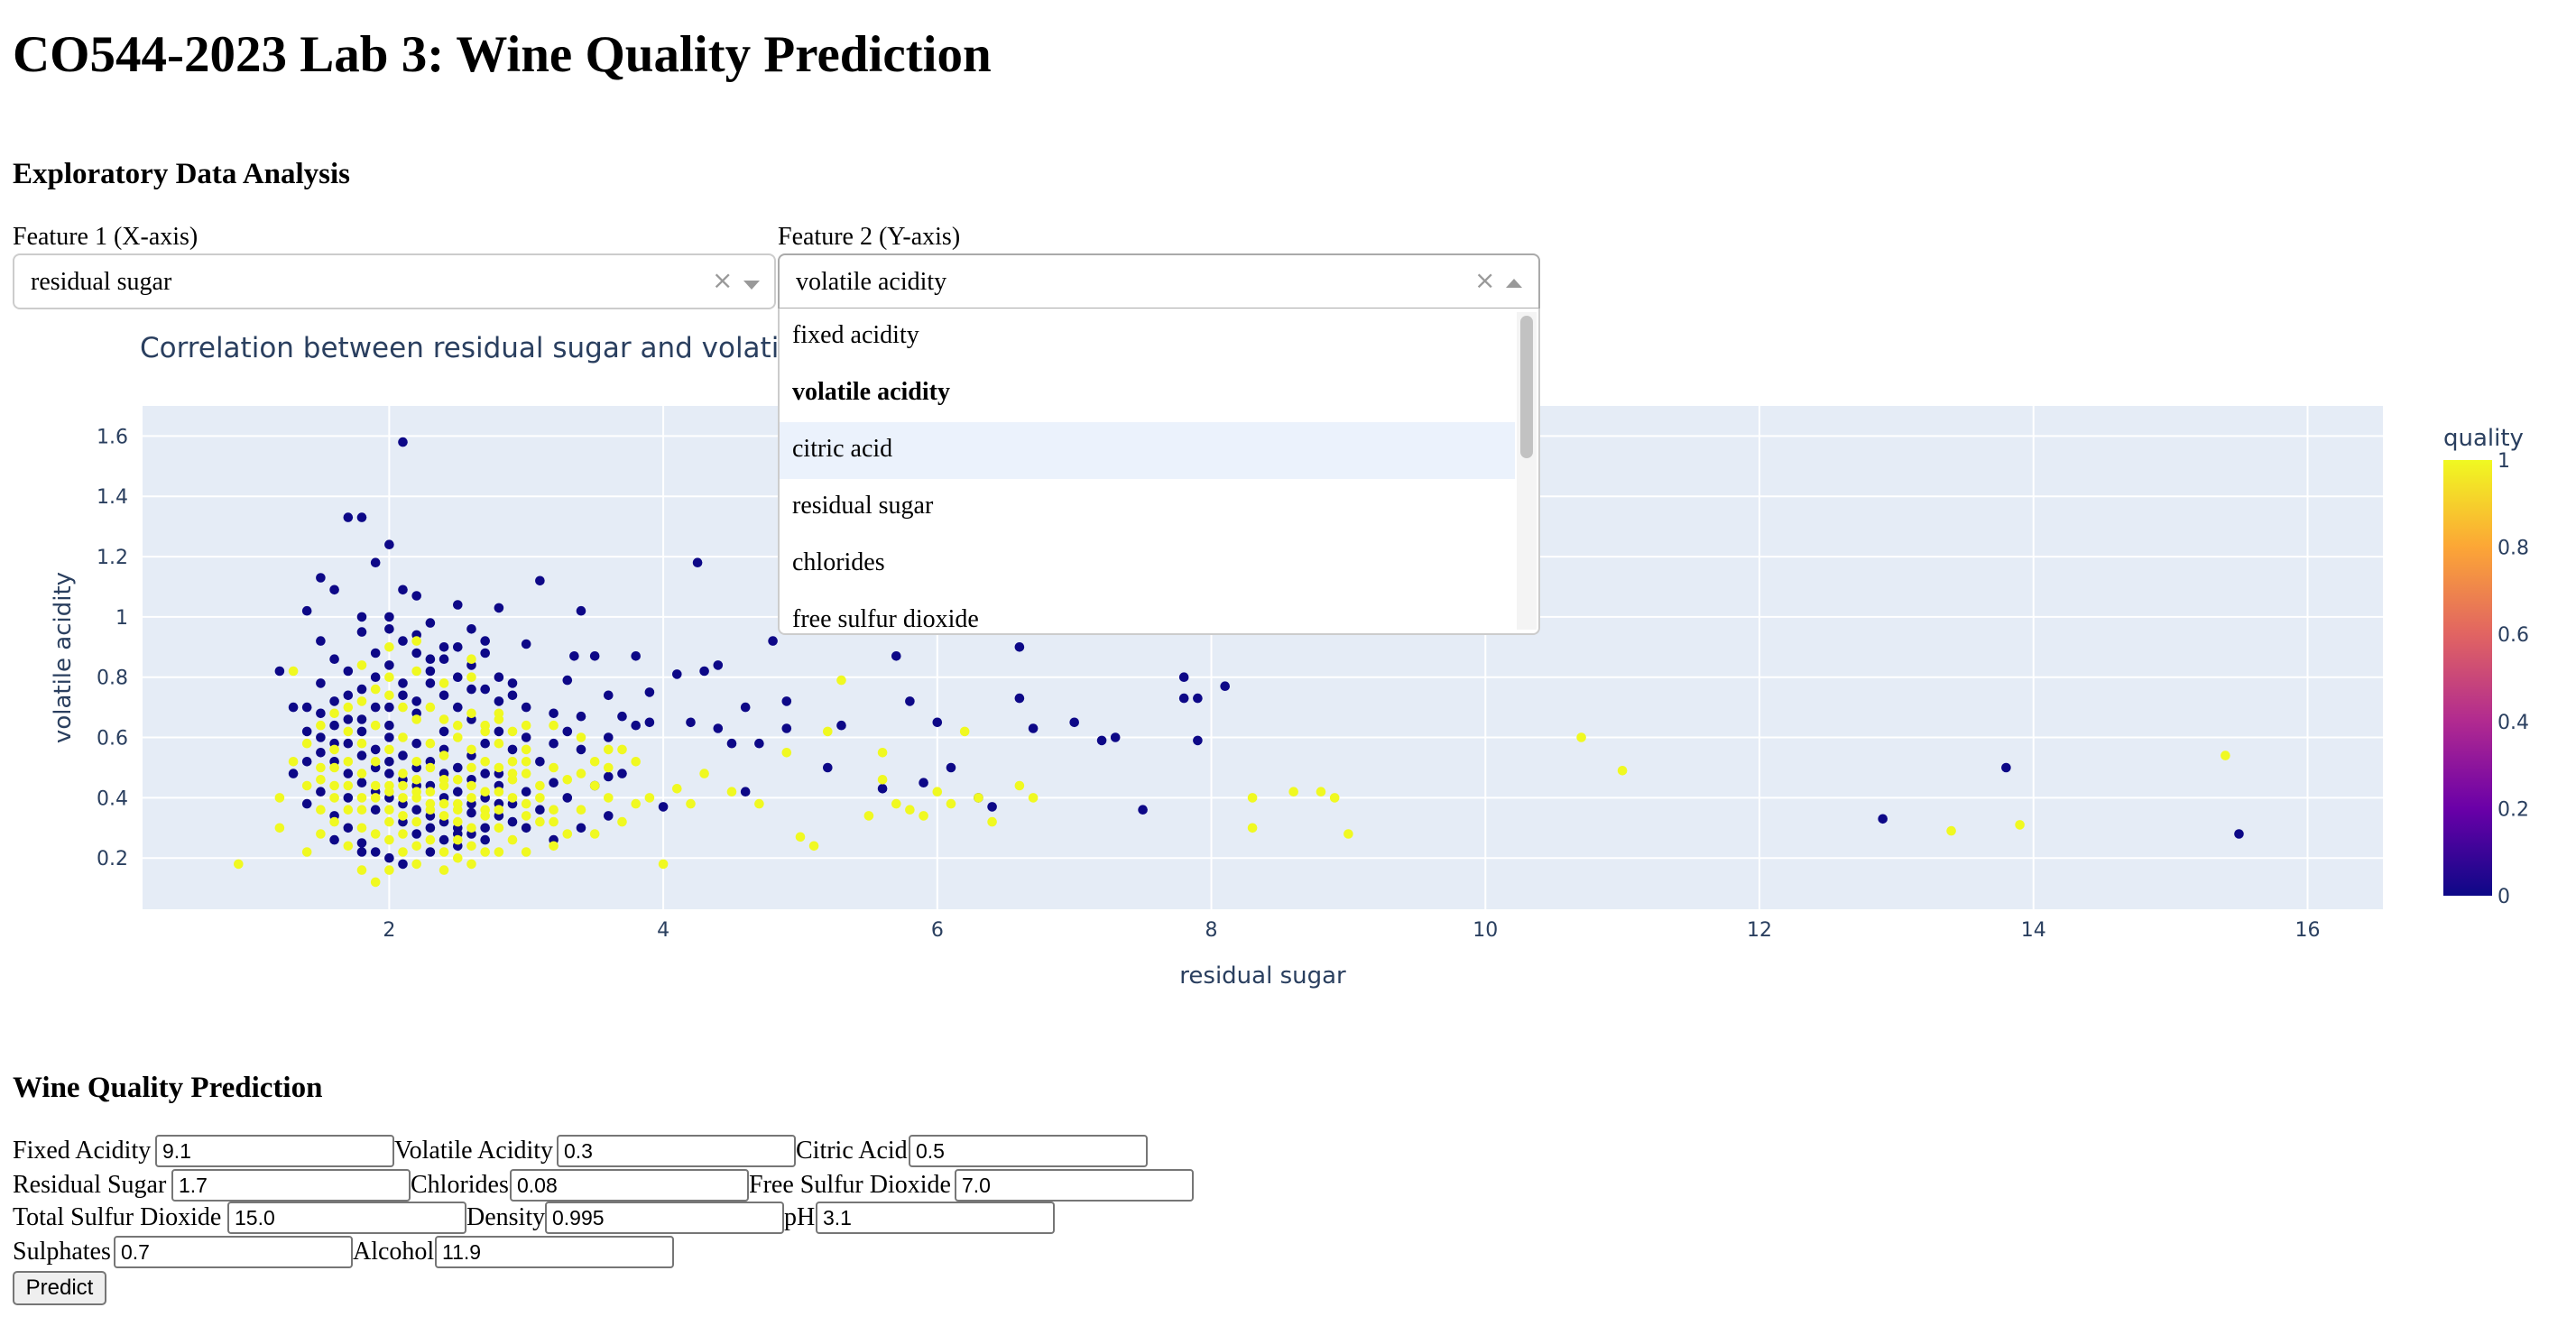 The height and width of the screenshot is (1326, 2576). What do you see at coordinates (1147, 508) in the screenshot?
I see `dropdown-option: residual sugar` at bounding box center [1147, 508].